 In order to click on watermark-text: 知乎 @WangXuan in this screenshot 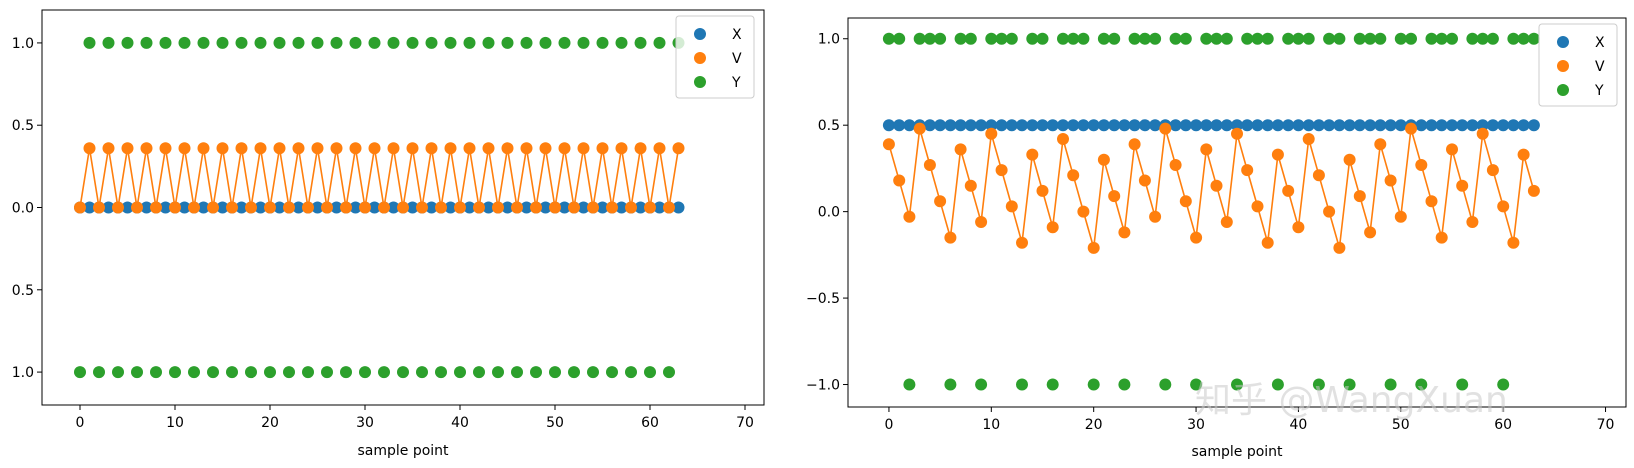, I will do `click(1351, 400)`.